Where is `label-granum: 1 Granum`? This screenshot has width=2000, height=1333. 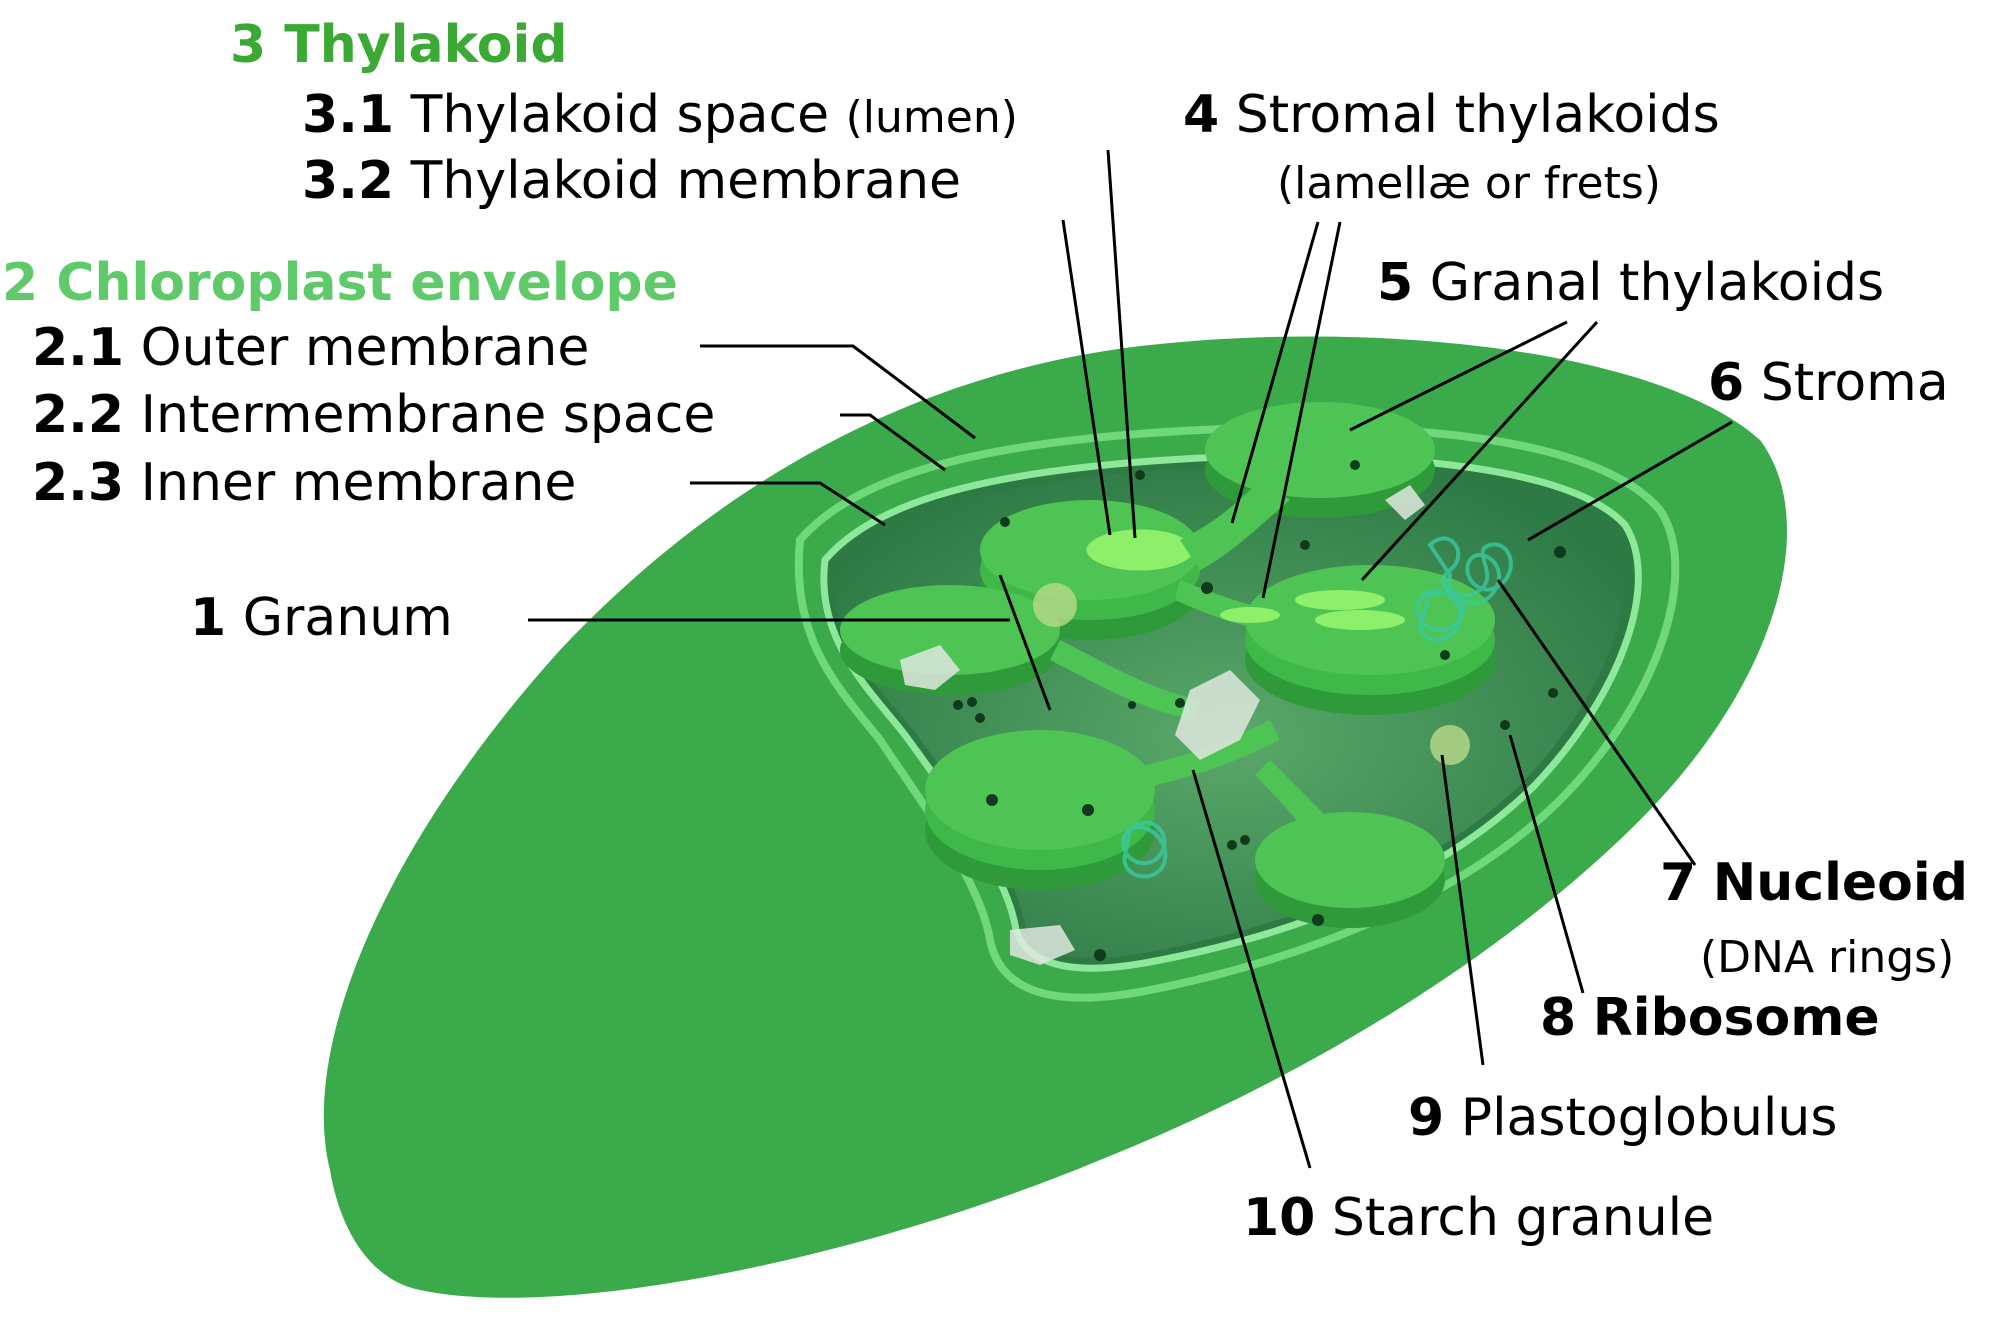
label-granum: 1 Granum is located at coordinates (321, 618).